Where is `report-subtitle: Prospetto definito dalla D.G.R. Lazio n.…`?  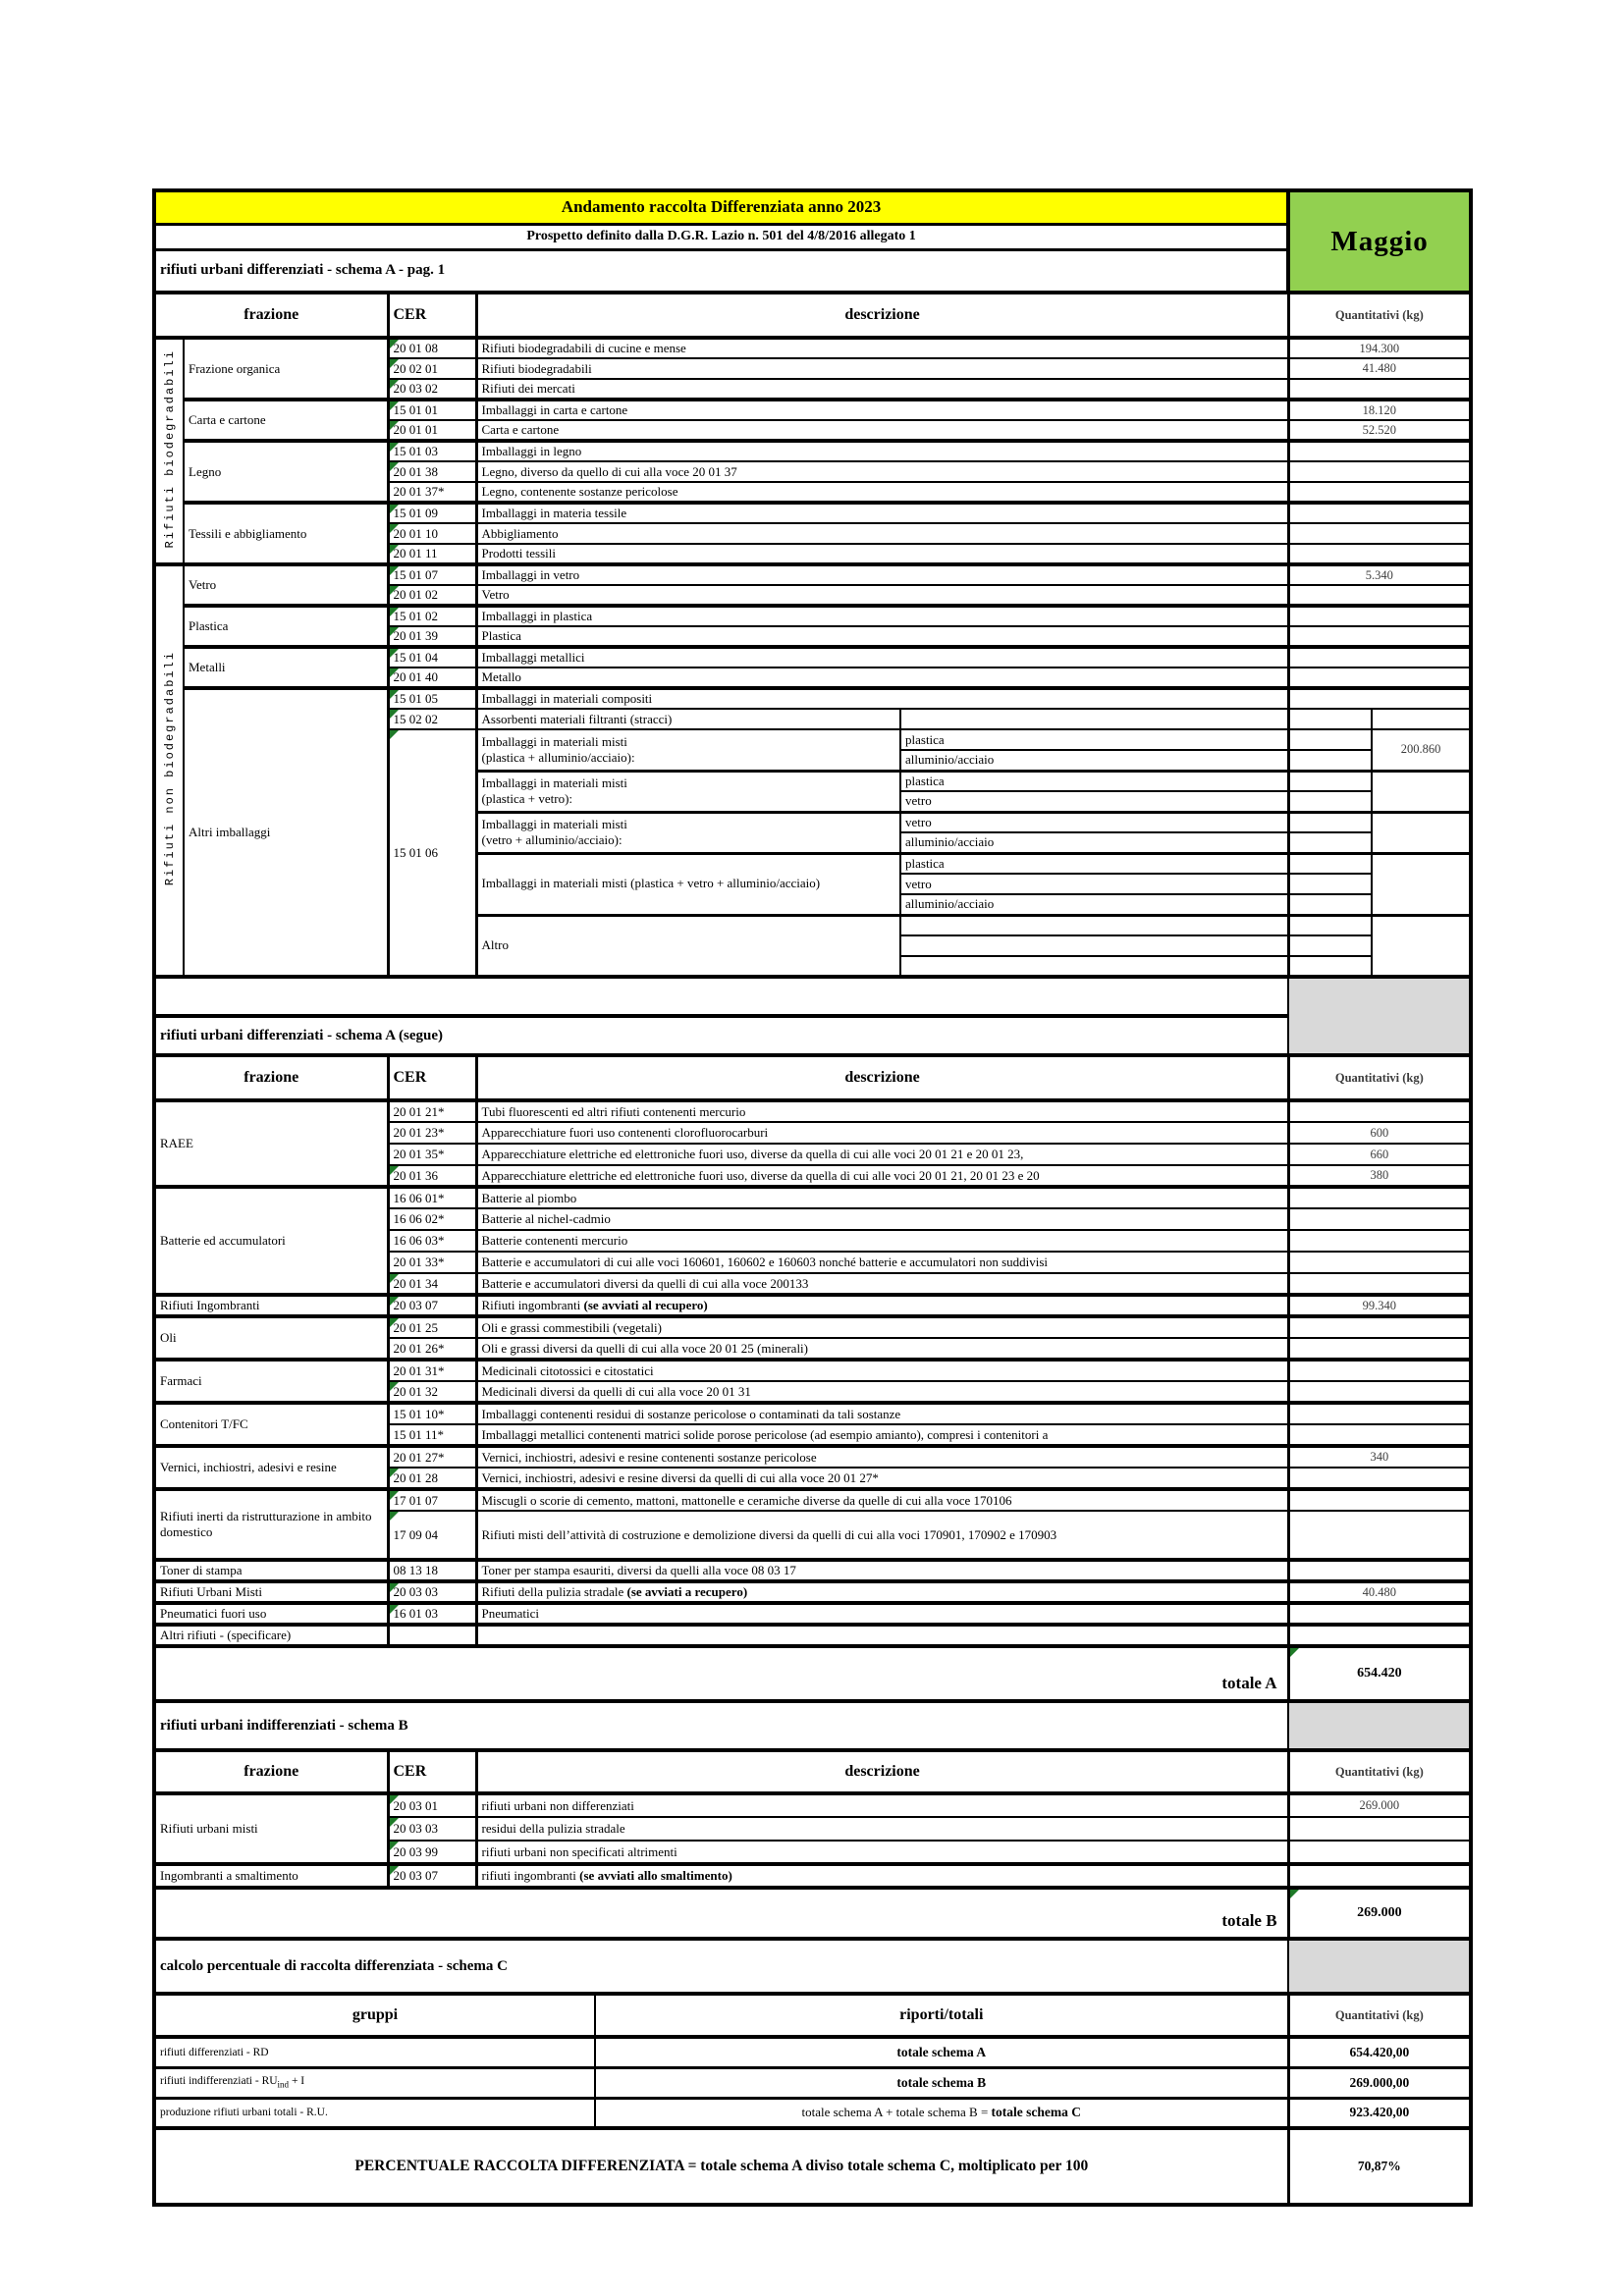
report-subtitle: Prospetto definito dalla D.G.R. Lazio n.… is located at coordinates (721, 236).